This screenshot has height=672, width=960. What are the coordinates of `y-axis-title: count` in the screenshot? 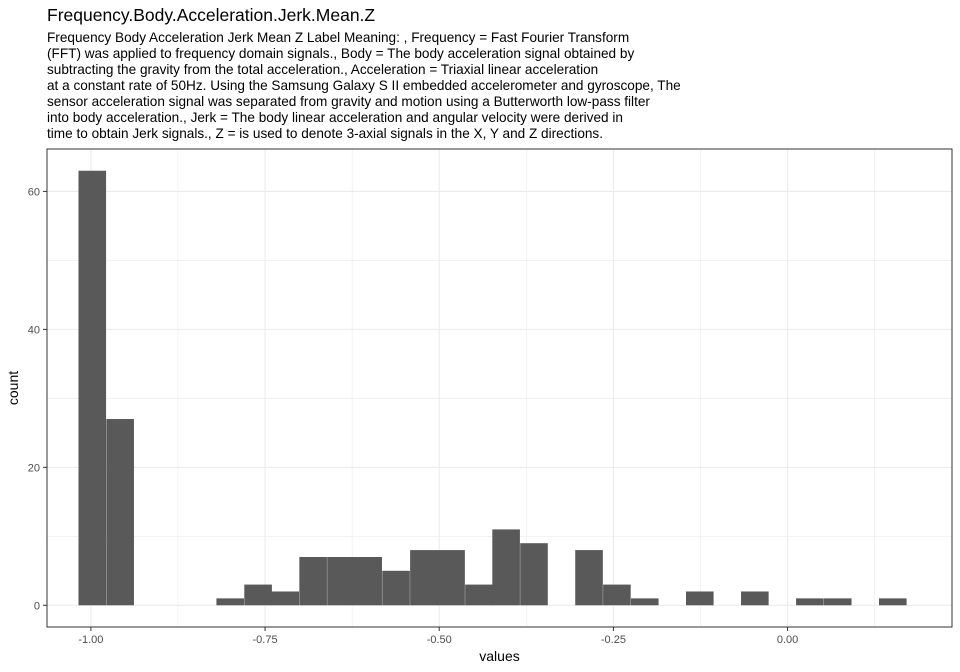 It's located at (13, 388).